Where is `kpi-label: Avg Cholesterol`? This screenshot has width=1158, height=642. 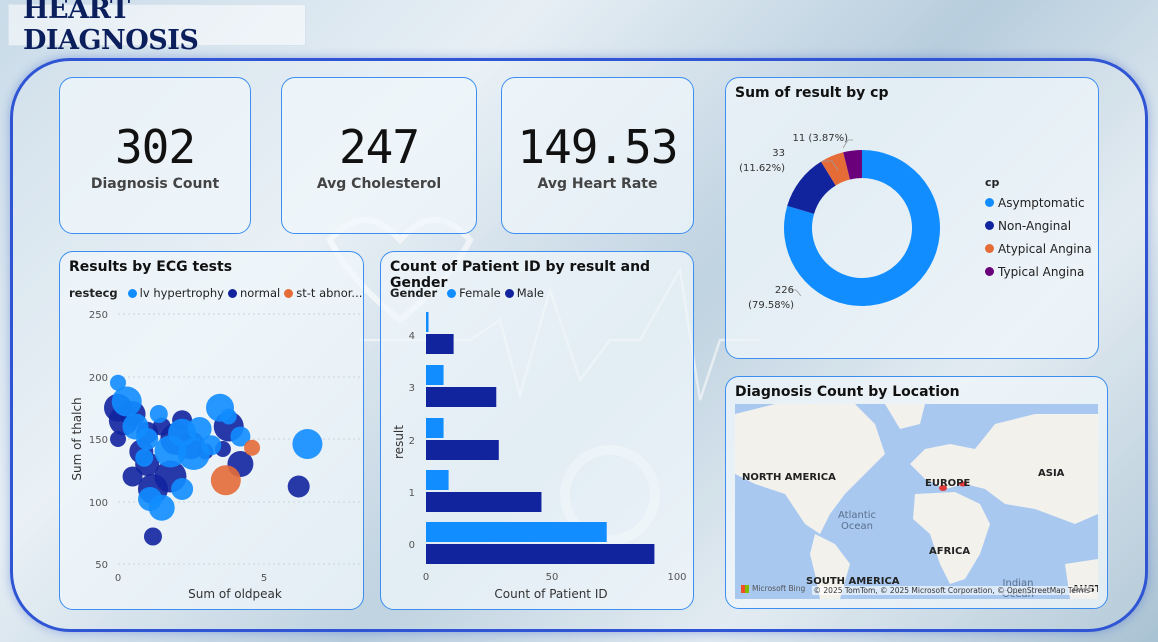
kpi-label: Avg Cholesterol is located at coordinates (379, 183).